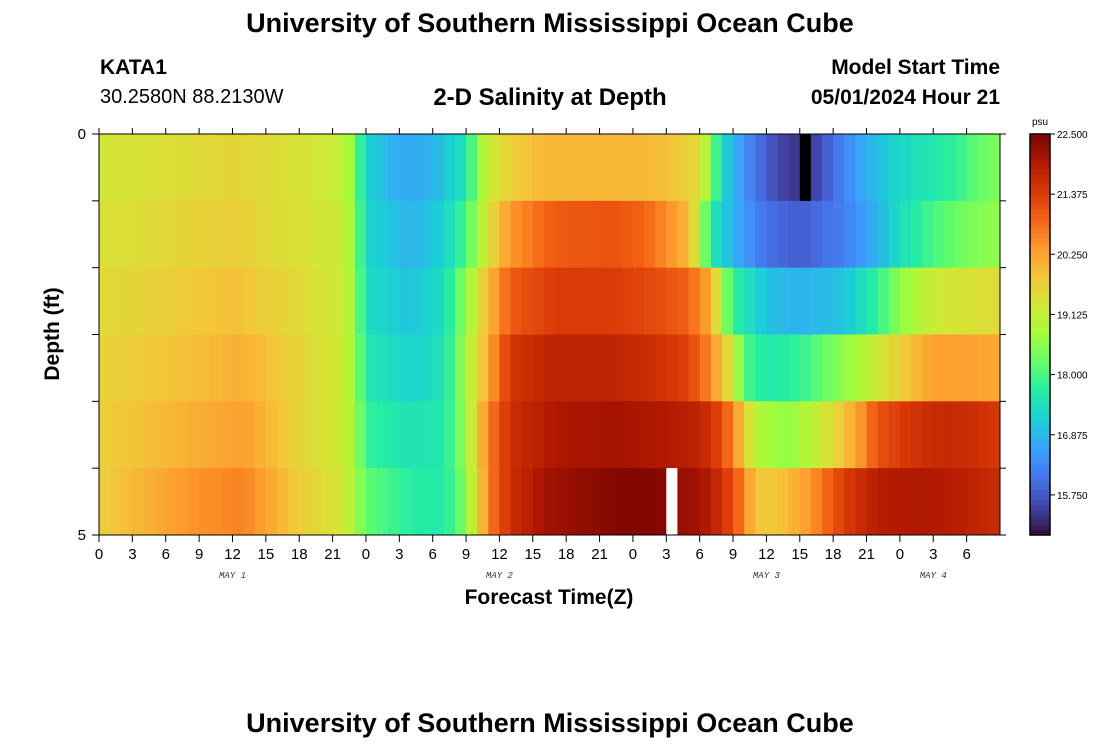 The image size is (1100, 750). What do you see at coordinates (566, 554) in the screenshot?
I see `x-tick-label: 18` at bounding box center [566, 554].